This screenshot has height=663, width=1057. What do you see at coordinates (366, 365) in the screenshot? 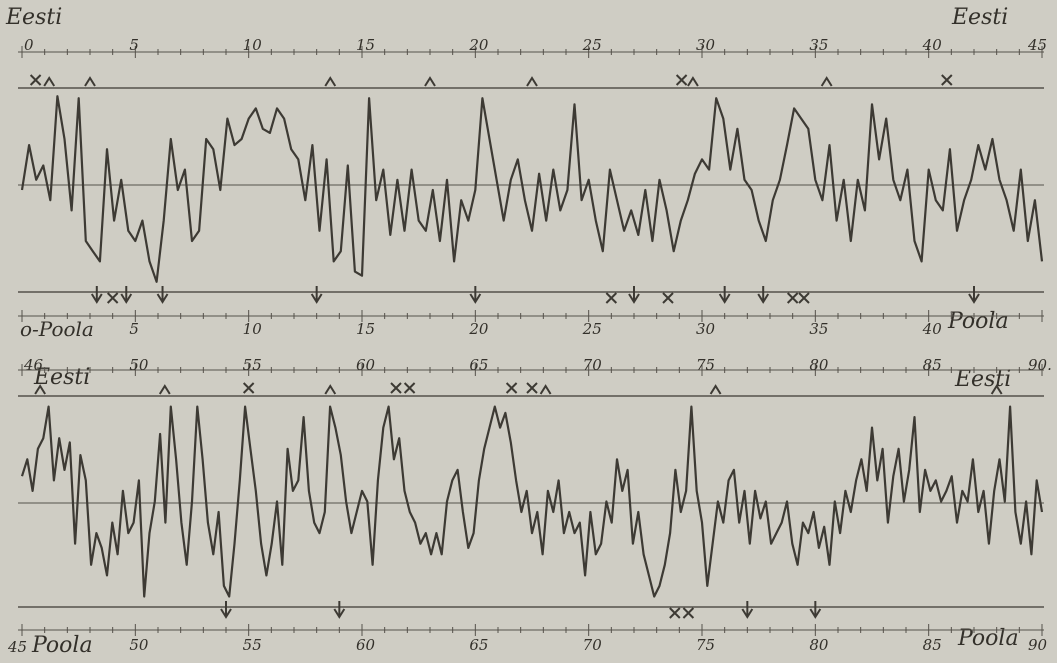
I see `top-tick-label: 60` at bounding box center [366, 365].